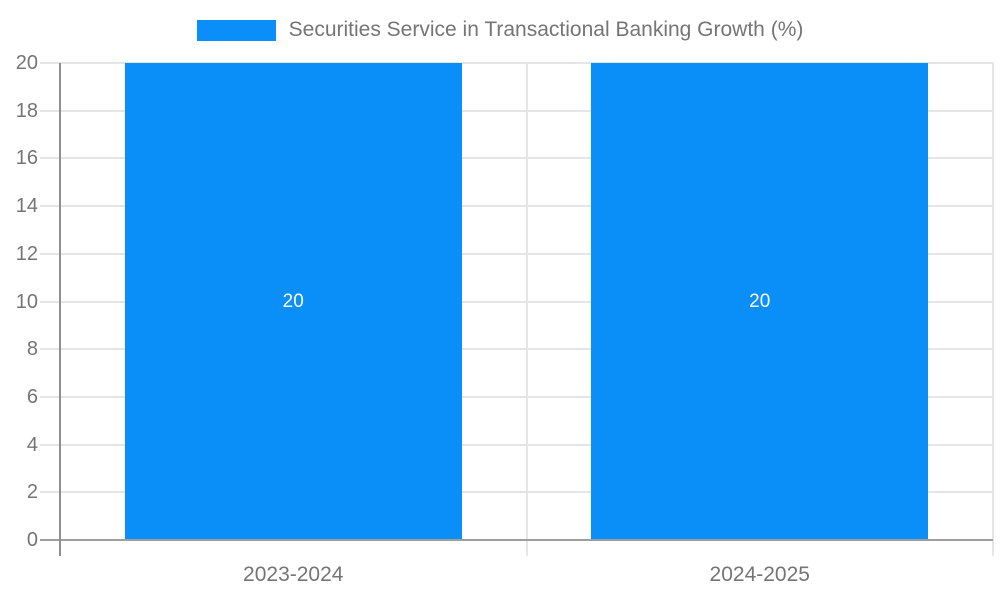 This screenshot has height=600, width=1000. What do you see at coordinates (26, 206) in the screenshot?
I see `y-axis-label: 14` at bounding box center [26, 206].